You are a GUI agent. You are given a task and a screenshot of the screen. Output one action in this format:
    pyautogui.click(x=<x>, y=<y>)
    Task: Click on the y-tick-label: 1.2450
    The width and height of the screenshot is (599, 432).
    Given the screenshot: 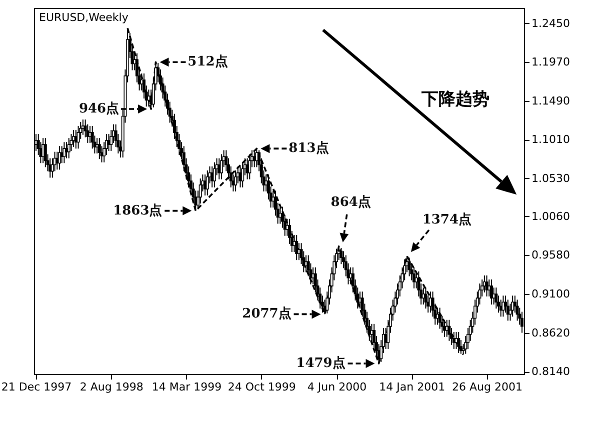 What is the action you would take?
    pyautogui.click(x=551, y=23)
    